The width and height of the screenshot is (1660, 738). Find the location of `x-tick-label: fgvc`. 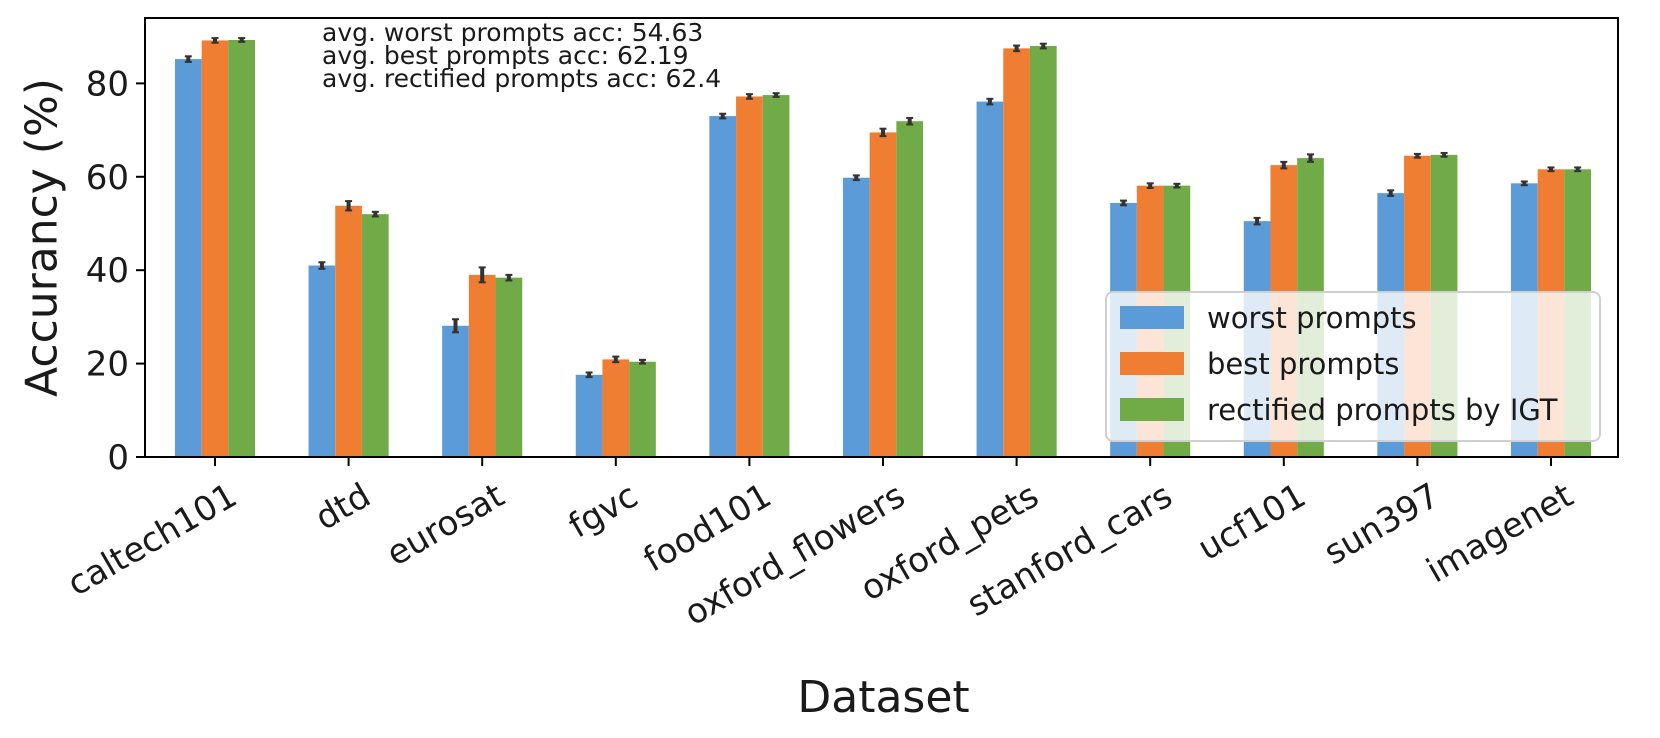

x-tick-label: fgvc is located at coordinates (603, 511).